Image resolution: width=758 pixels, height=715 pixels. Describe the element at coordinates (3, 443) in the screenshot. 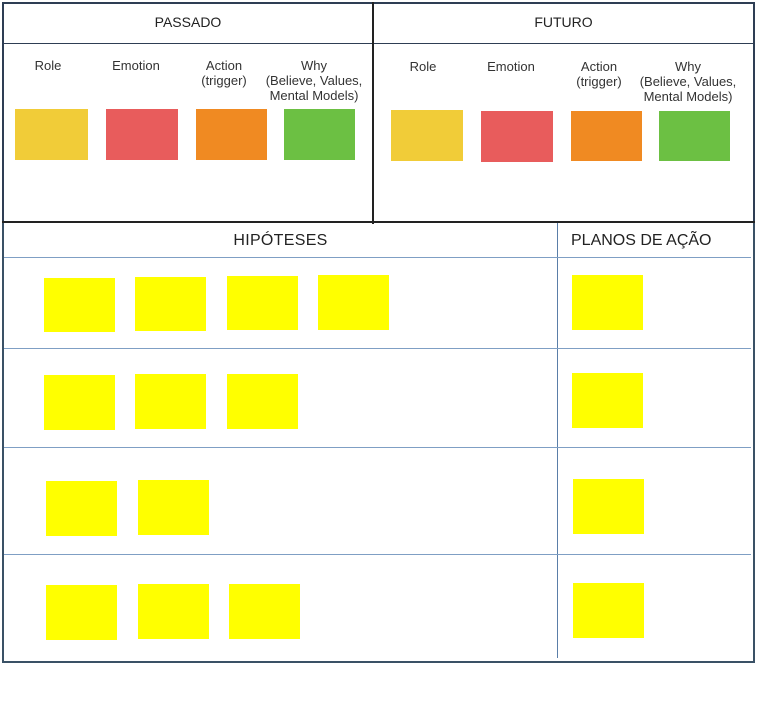

I see `bottom-frame-left` at that location.